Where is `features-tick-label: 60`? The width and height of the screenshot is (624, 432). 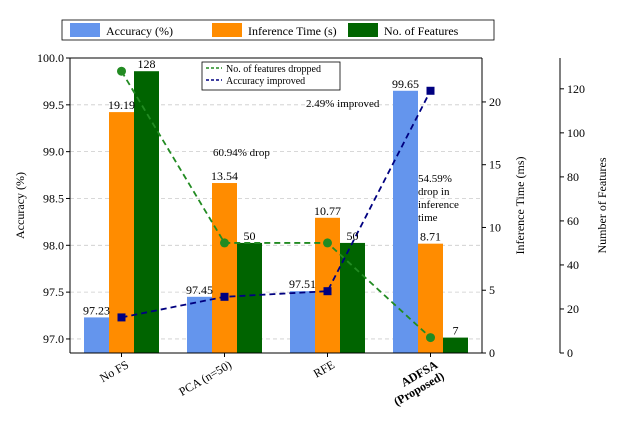
features-tick-label: 60 is located at coordinates (573, 221).